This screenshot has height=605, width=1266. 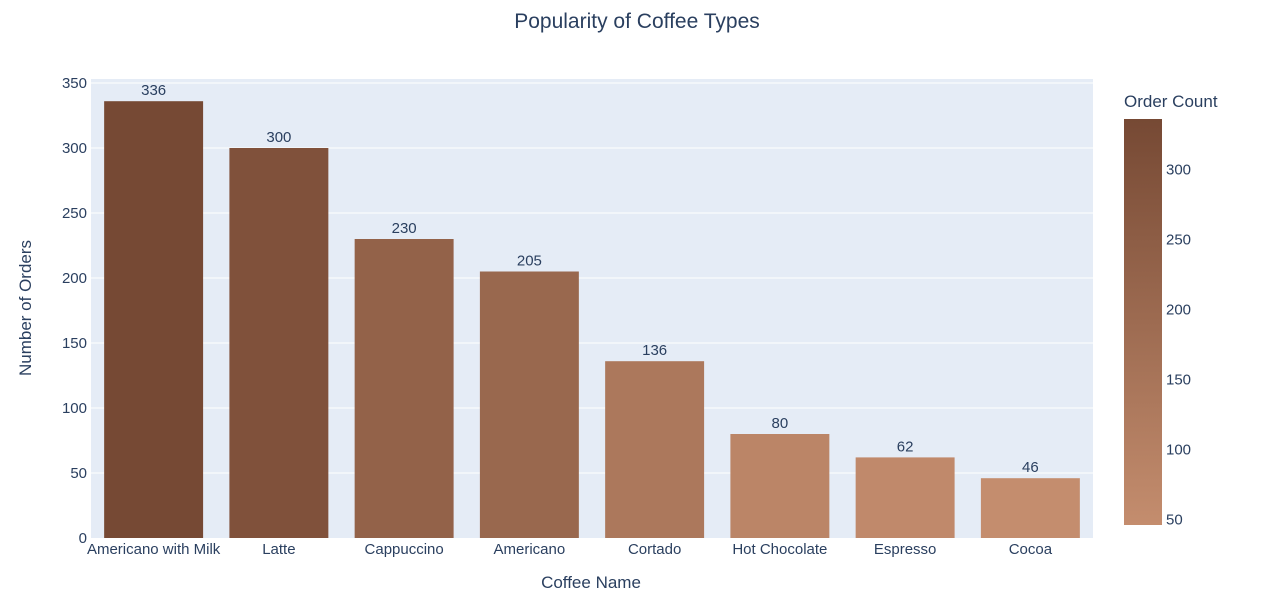 What do you see at coordinates (74, 311) in the screenshot?
I see `y-axis-ticks: 0 50 100 150 200 250 300 350` at bounding box center [74, 311].